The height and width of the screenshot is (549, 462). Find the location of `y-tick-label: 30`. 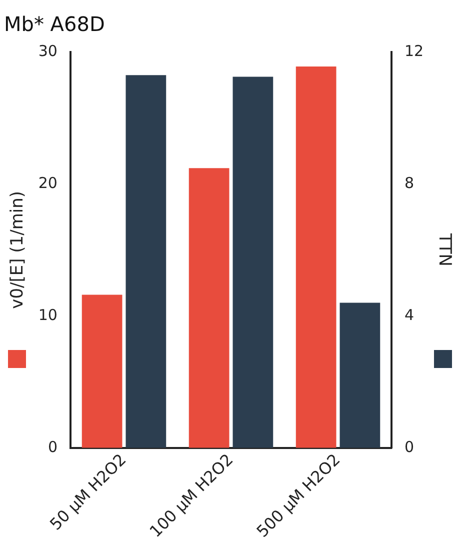

y-tick-label: 30 is located at coordinates (48, 51).